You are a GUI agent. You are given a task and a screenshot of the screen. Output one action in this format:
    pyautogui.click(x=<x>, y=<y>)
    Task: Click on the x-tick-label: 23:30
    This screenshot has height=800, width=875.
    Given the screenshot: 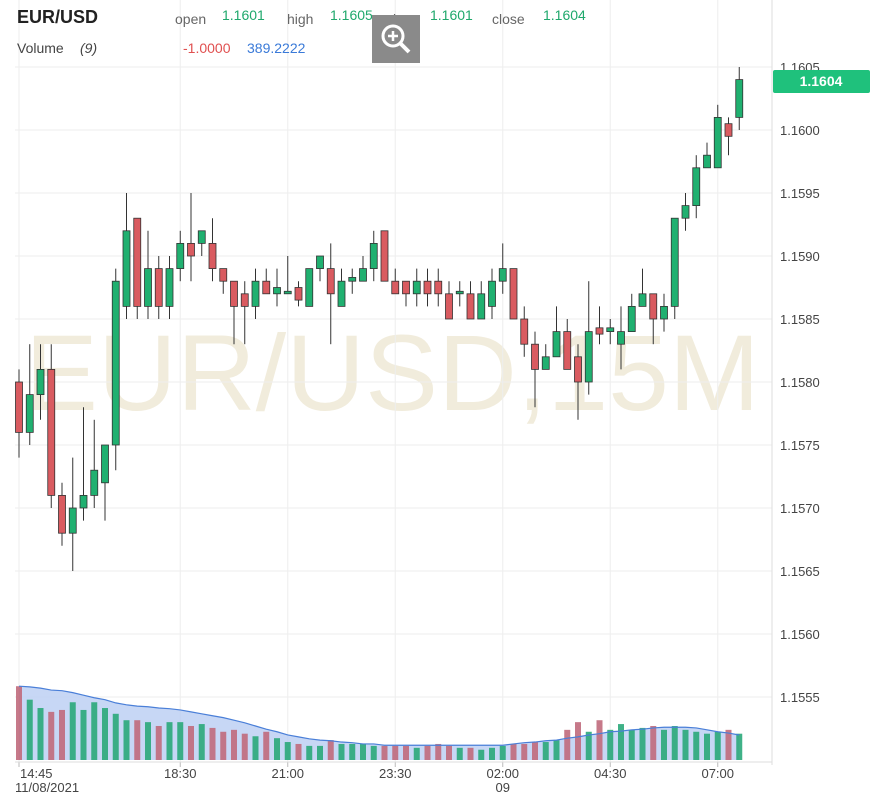 What is the action you would take?
    pyautogui.click(x=395, y=773)
    